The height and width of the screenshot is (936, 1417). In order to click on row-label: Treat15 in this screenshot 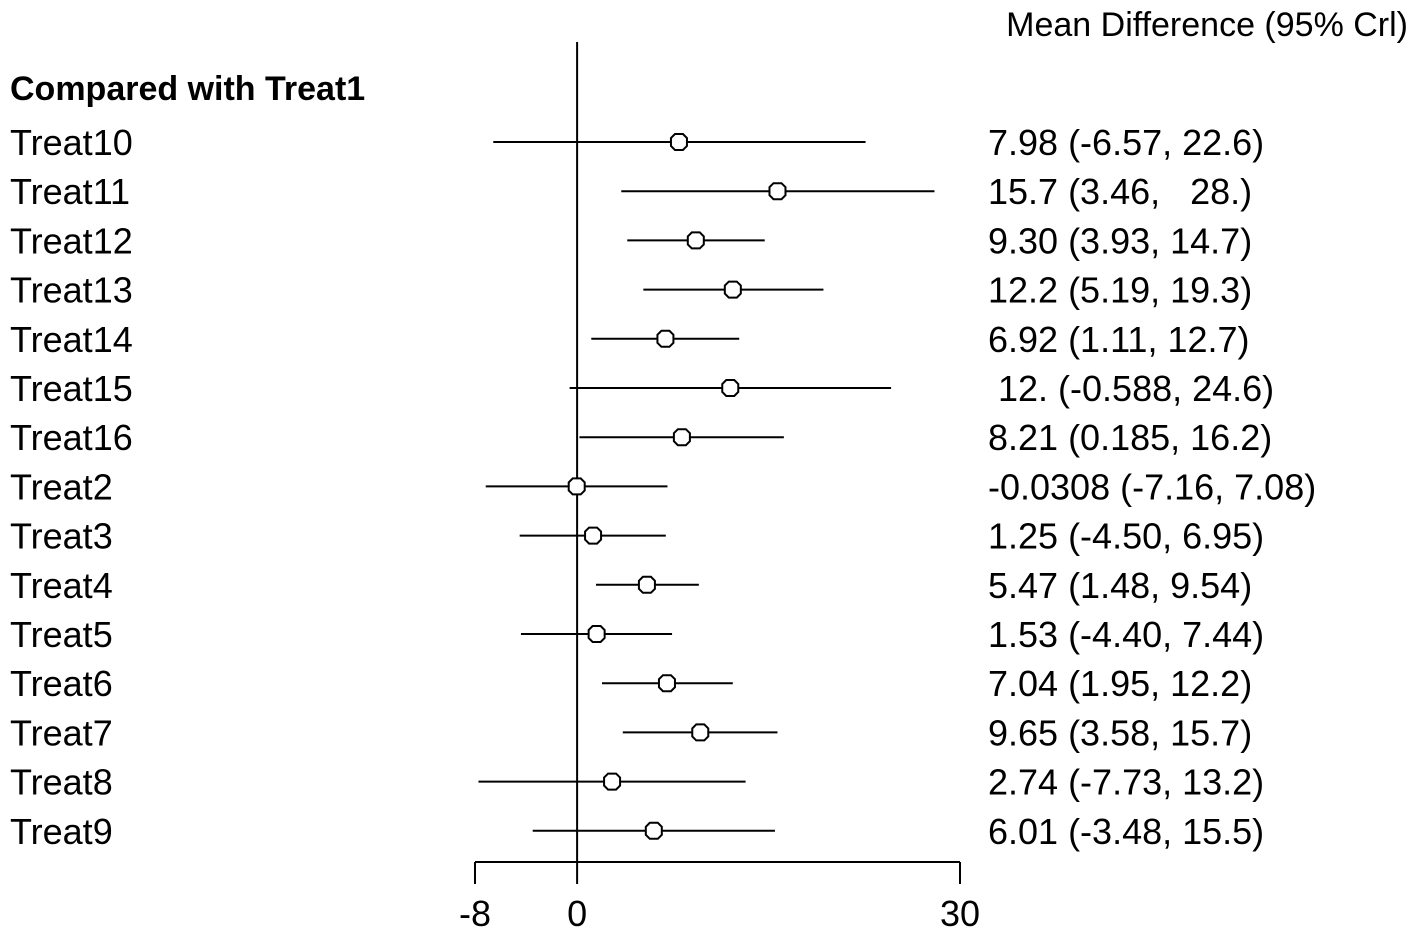, I will do `click(71, 388)`.